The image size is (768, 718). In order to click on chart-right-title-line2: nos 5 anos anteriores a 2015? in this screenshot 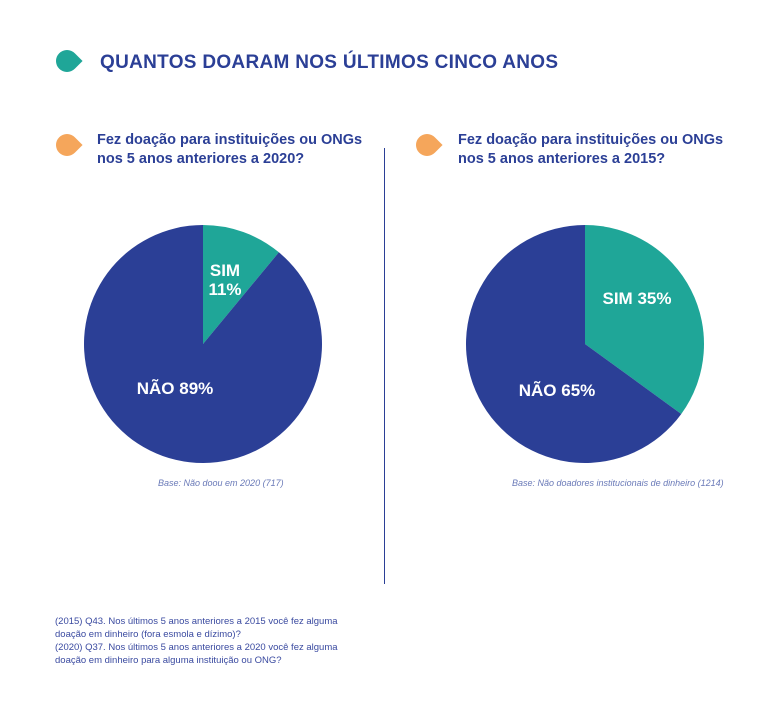, I will do `click(562, 159)`.